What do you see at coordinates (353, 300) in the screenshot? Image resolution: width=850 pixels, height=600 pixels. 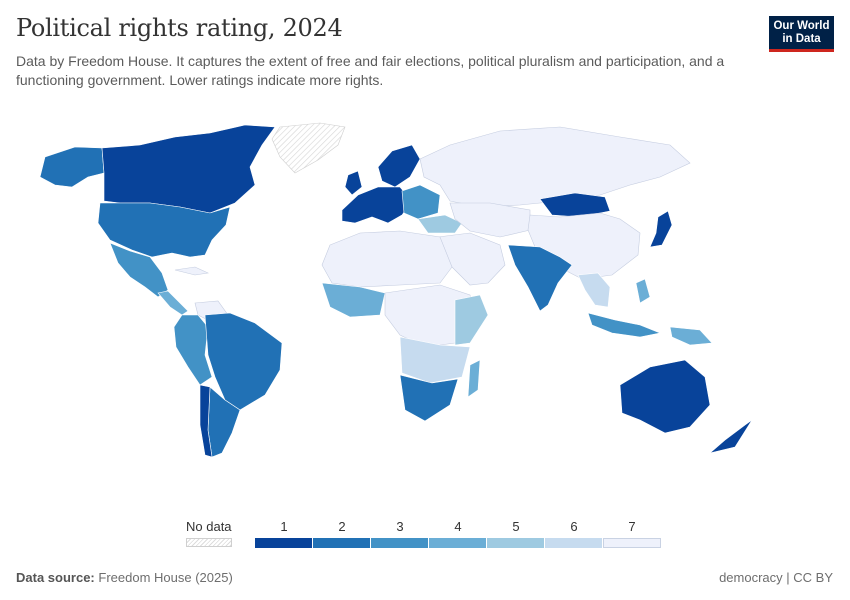 I see `region-west-africa` at bounding box center [353, 300].